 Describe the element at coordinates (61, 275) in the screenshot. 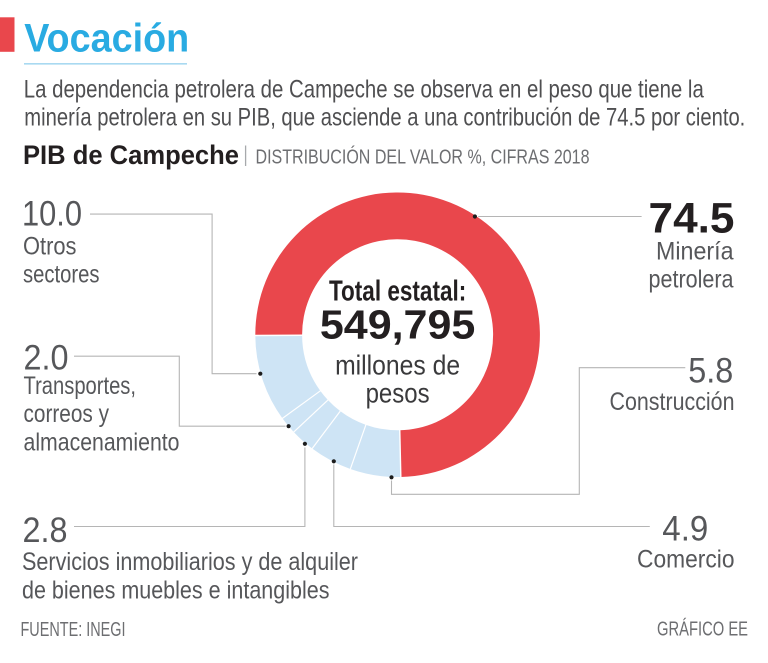

I see `svg-text: sectores` at that location.